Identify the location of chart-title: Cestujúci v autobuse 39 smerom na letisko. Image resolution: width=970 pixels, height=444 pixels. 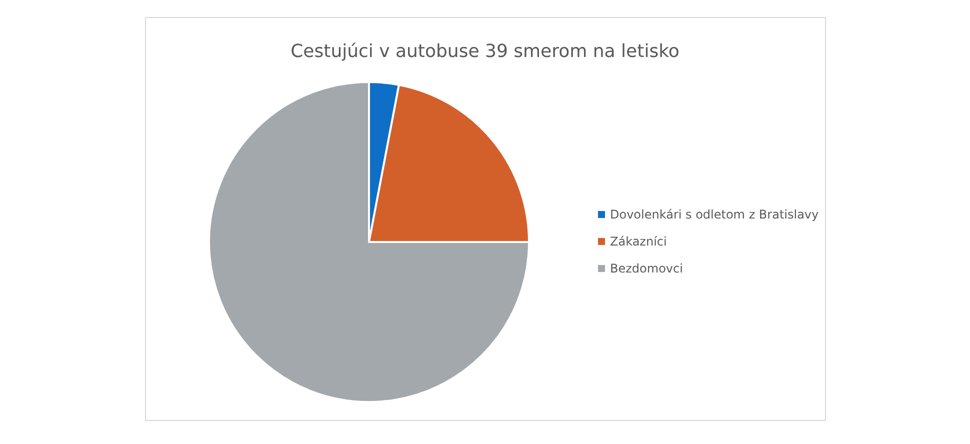
(485, 51).